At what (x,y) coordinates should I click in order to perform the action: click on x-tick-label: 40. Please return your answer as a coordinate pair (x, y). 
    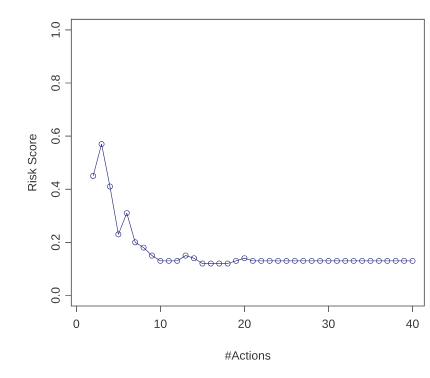
    Looking at the image, I should click on (412, 324).